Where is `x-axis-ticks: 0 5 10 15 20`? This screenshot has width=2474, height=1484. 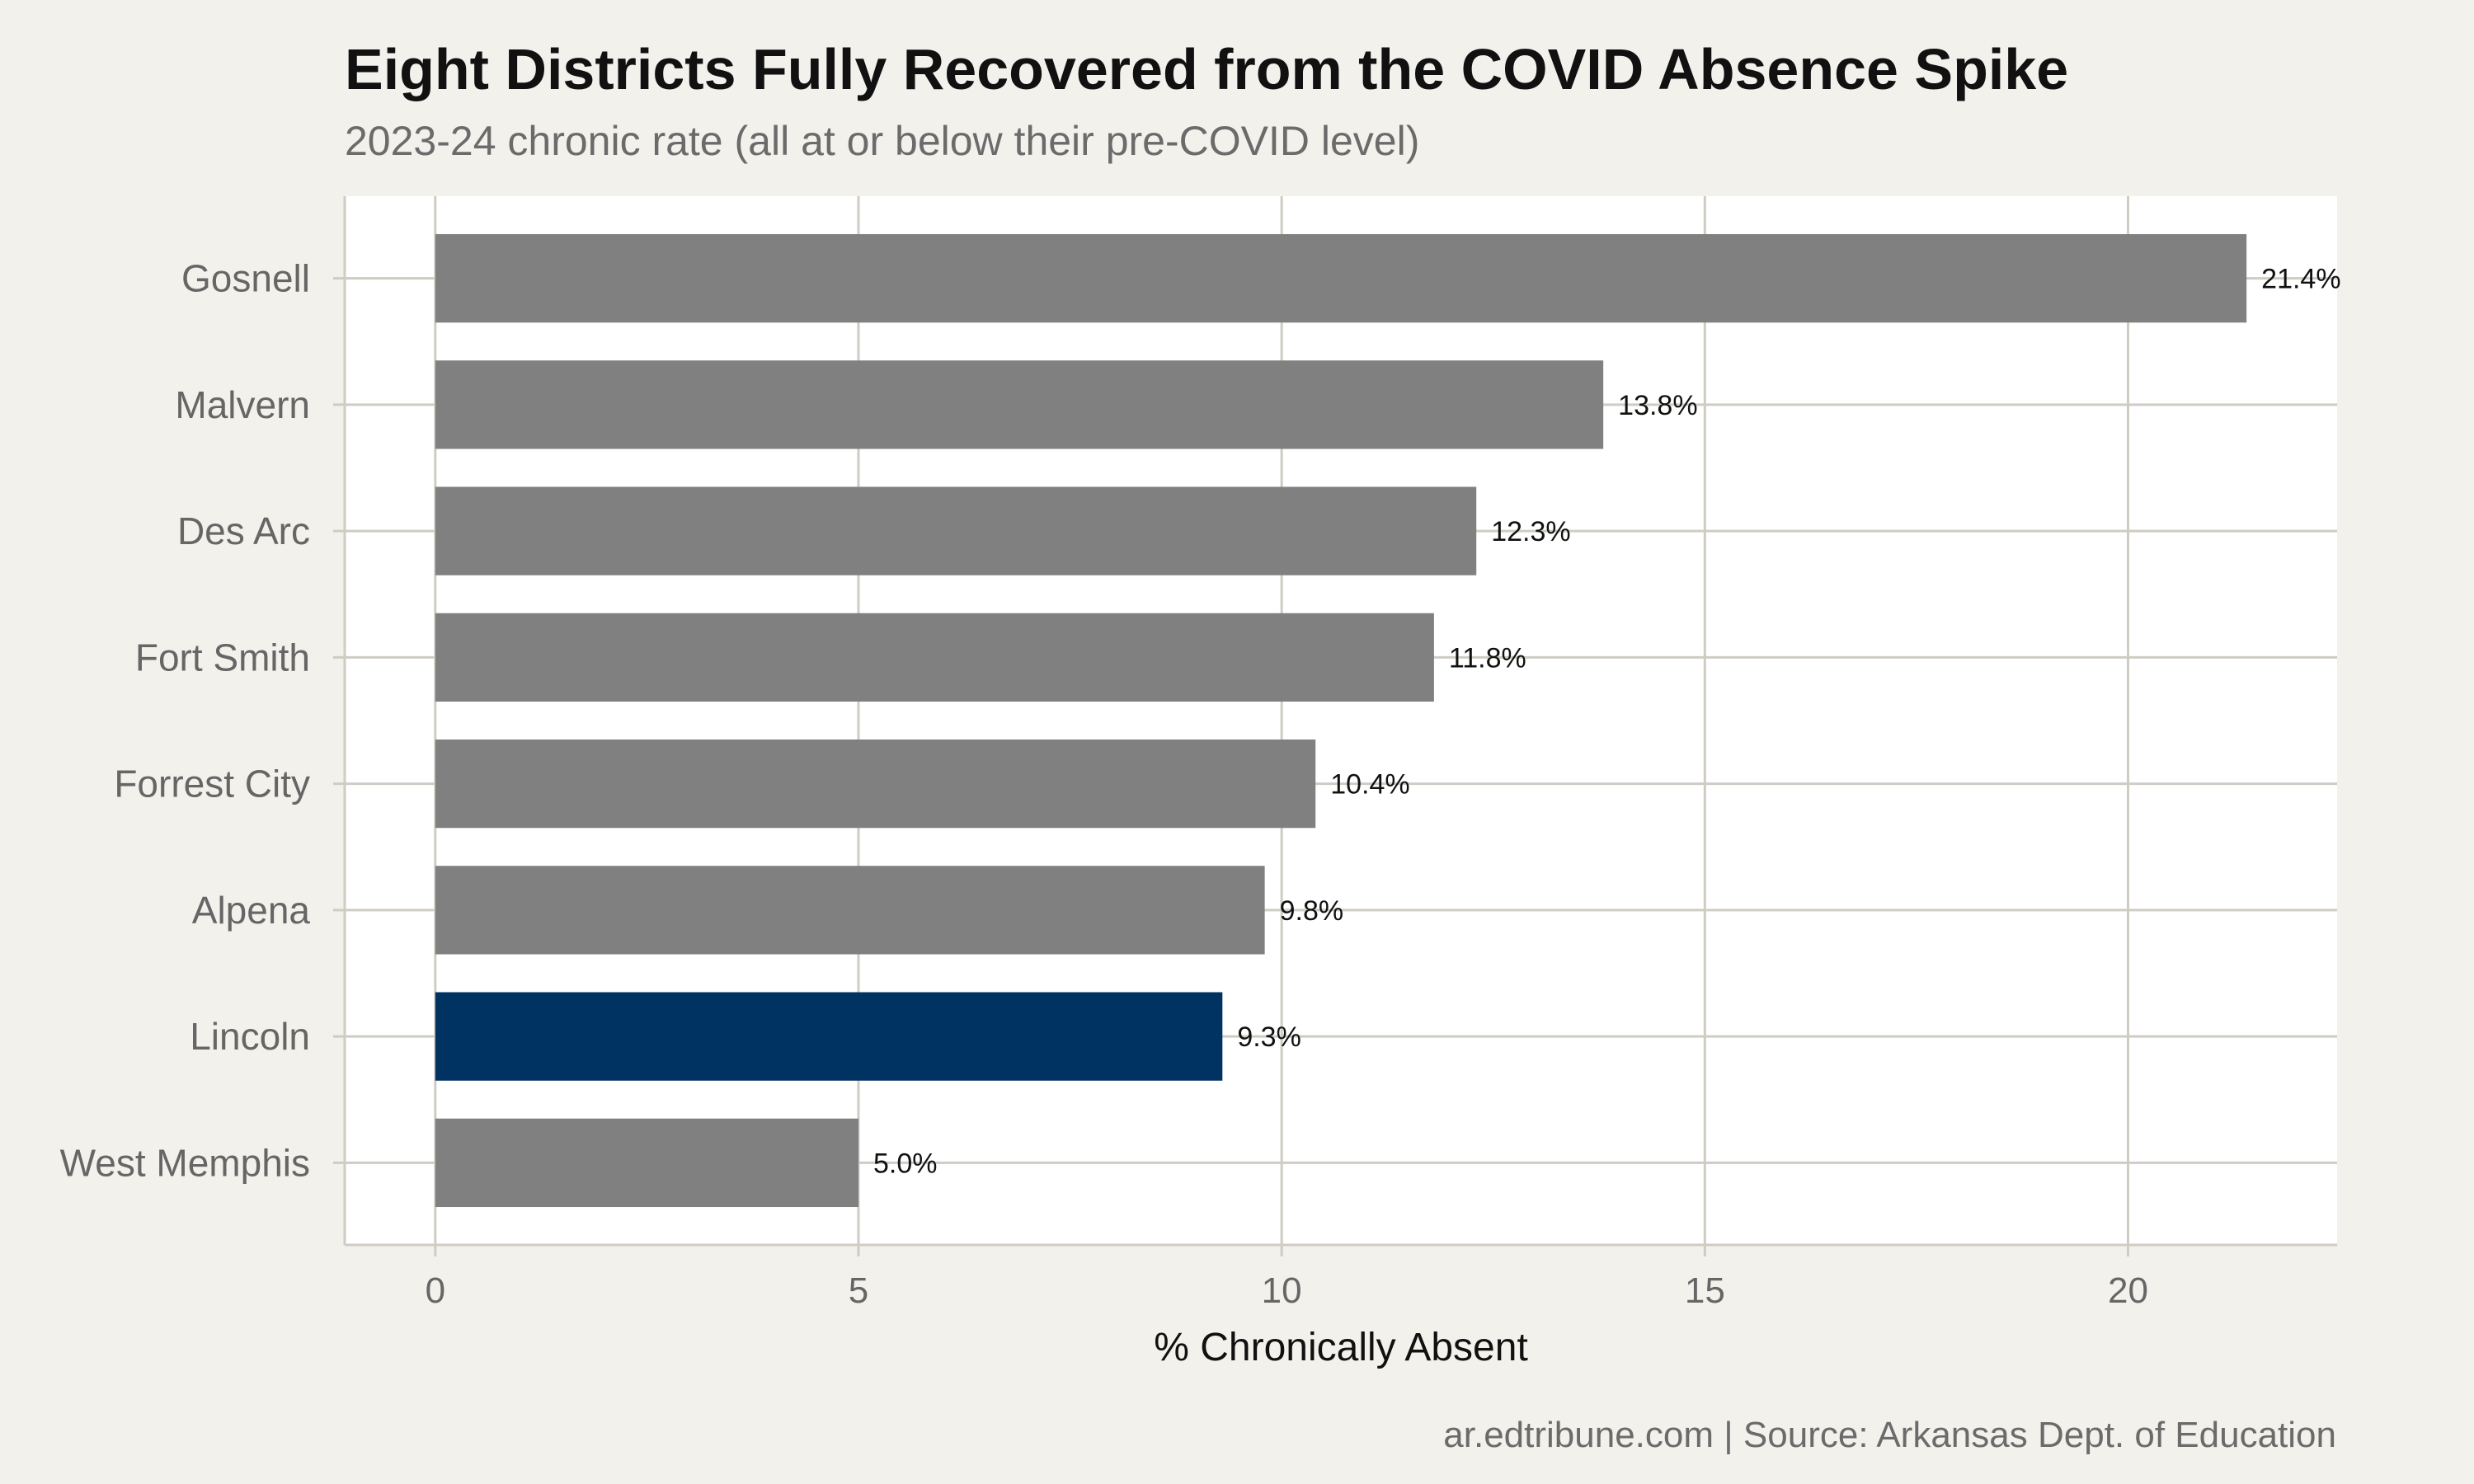
x-axis-ticks: 0 5 10 15 20 is located at coordinates (1287, 1278).